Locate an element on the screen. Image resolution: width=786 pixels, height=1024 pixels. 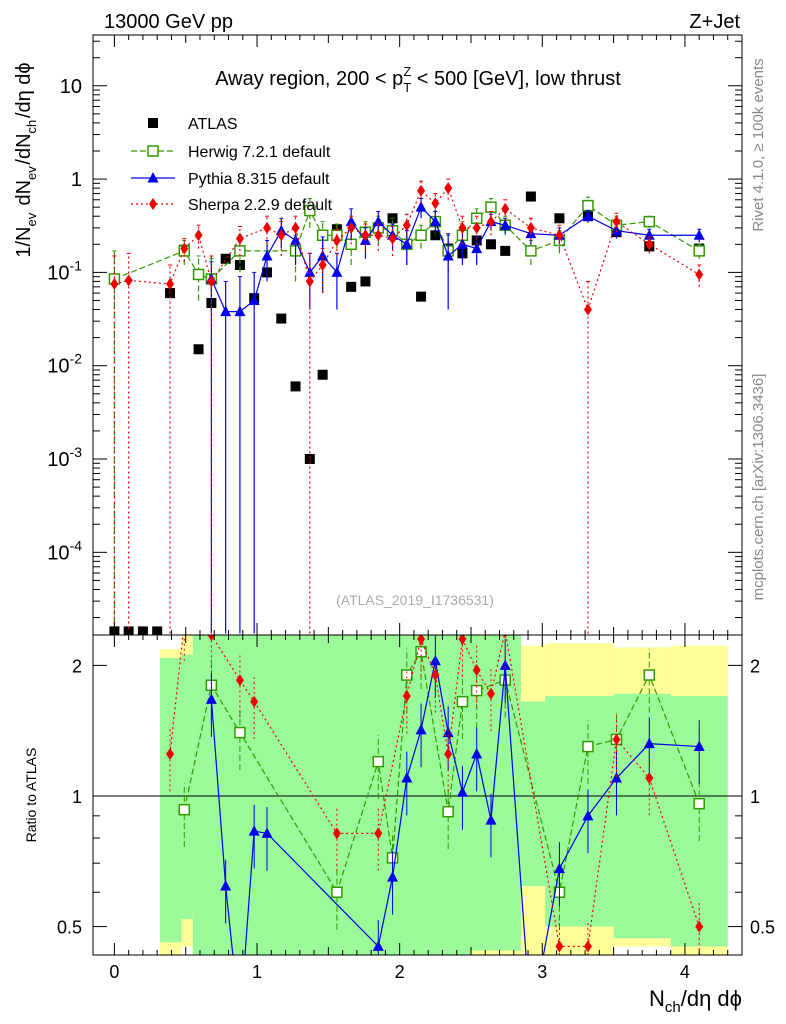
x-tick-label: 1 is located at coordinates (257, 972).